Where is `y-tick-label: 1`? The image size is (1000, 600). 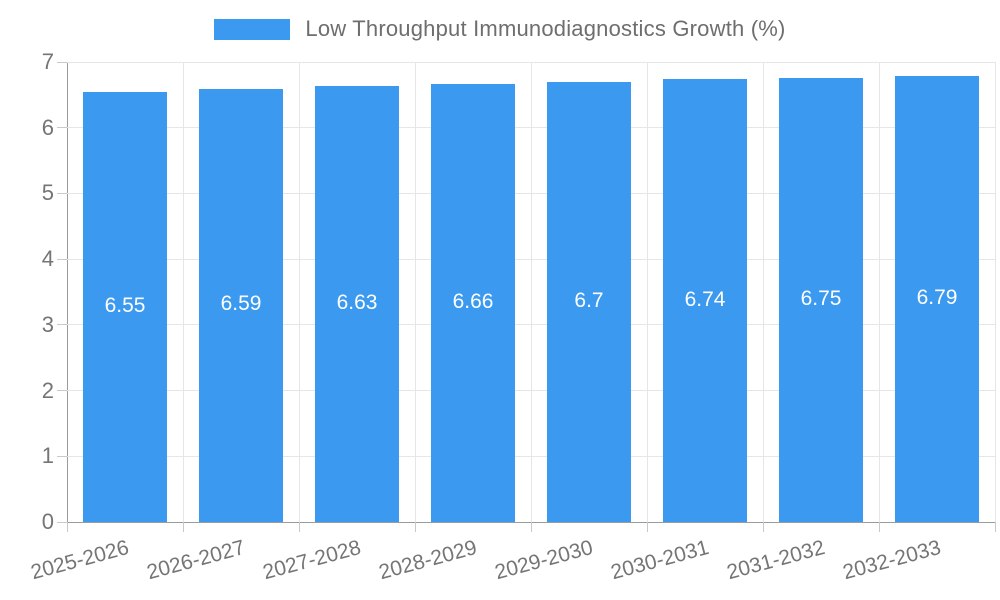 y-tick-label: 1 is located at coordinates (47, 456).